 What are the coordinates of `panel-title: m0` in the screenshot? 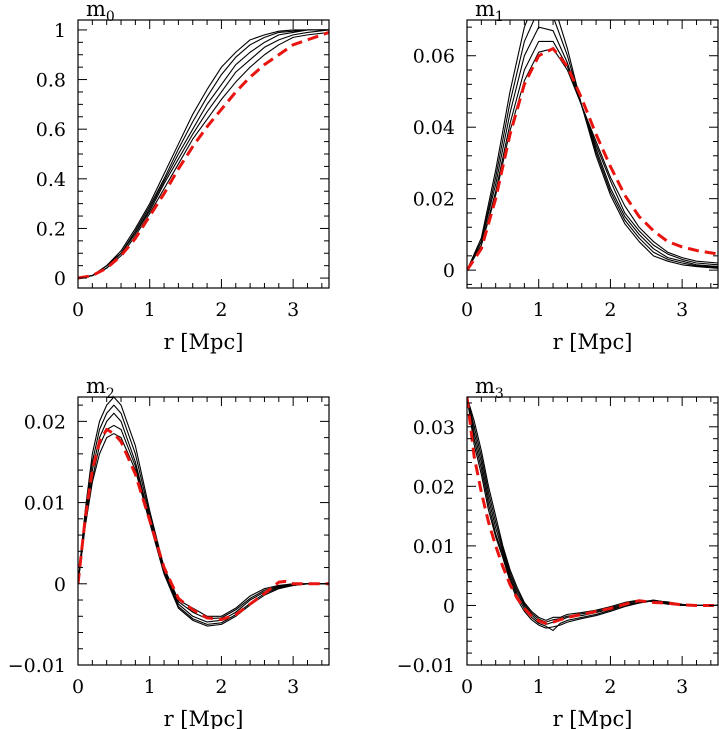 It's located at (100, 12).